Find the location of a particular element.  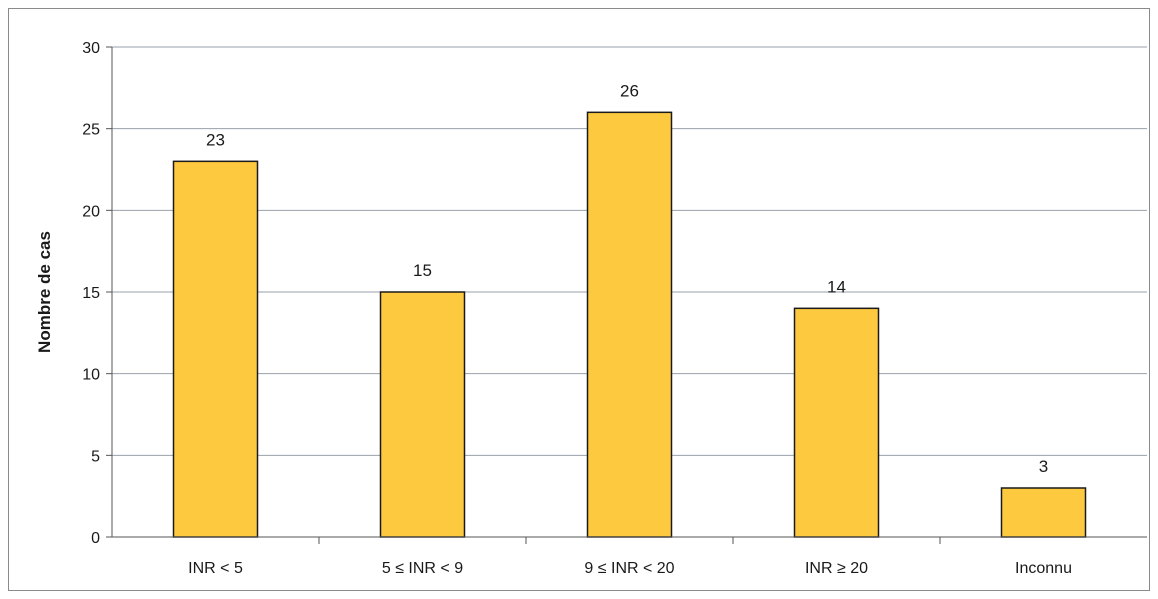

y-tick-label: 0 is located at coordinates (95, 538).